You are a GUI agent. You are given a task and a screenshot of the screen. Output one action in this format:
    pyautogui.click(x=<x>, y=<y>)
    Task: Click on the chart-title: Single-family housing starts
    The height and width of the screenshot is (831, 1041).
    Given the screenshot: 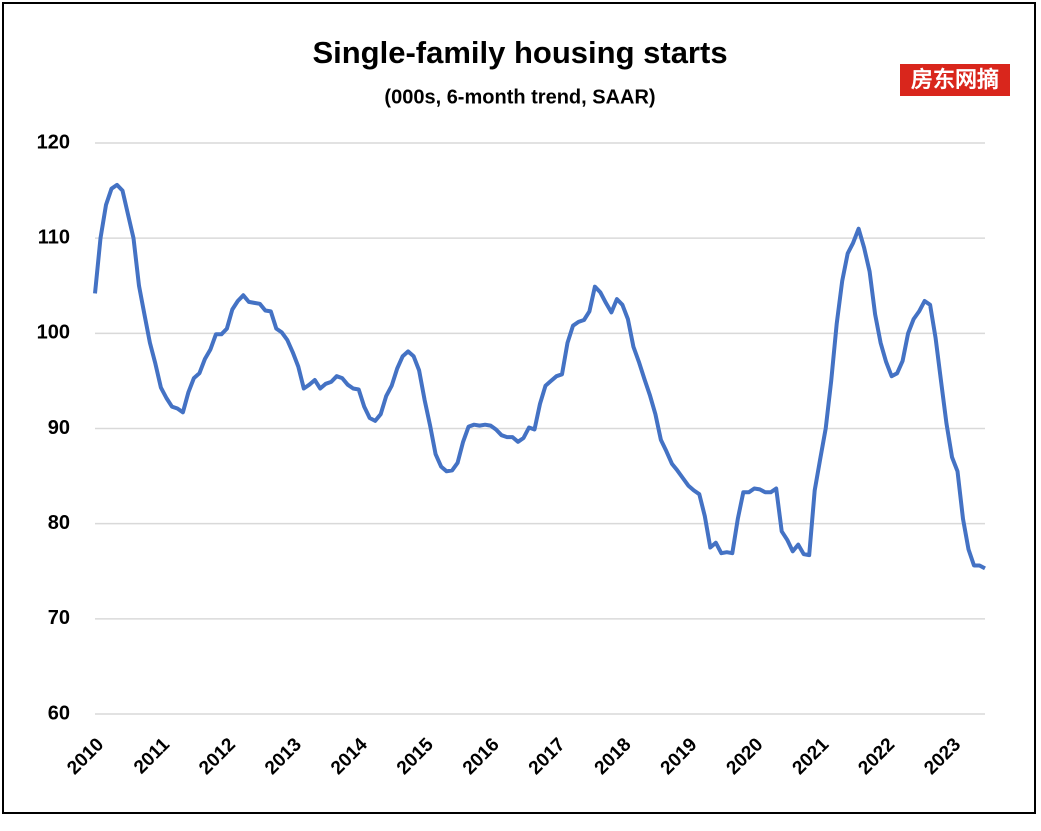 What is the action you would take?
    pyautogui.click(x=519, y=52)
    